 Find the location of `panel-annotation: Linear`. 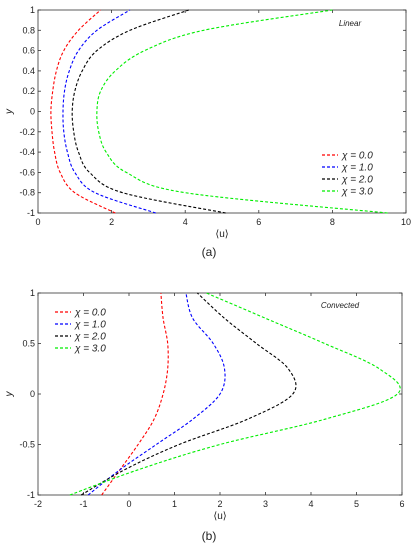

panel-annotation: Linear is located at coordinates (350, 23).